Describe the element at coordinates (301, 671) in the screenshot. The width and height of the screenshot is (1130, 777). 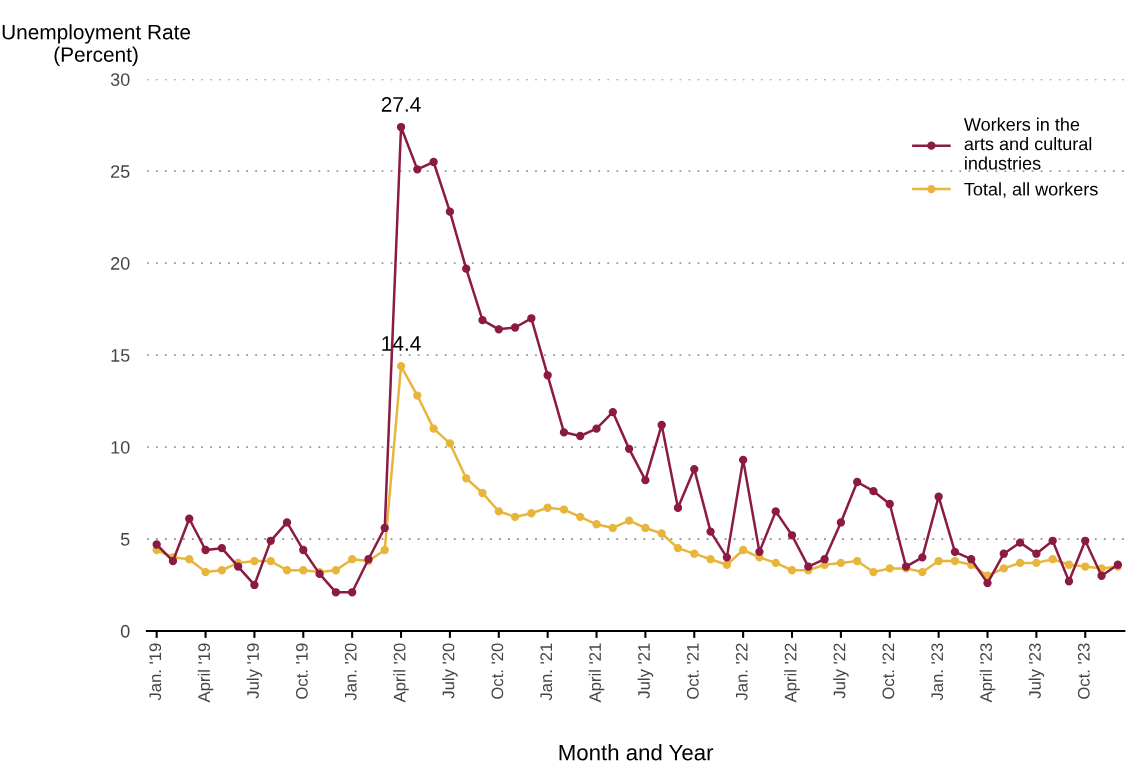
I see `x-tick-label: Oct. '19` at that location.